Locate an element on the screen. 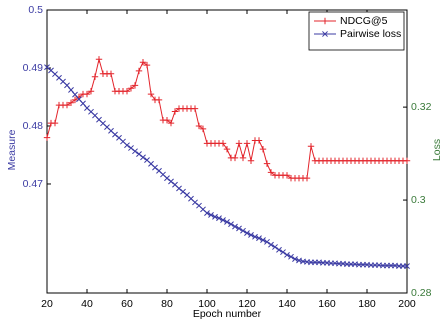  x-tick-label: 20 is located at coordinates (47, 304).